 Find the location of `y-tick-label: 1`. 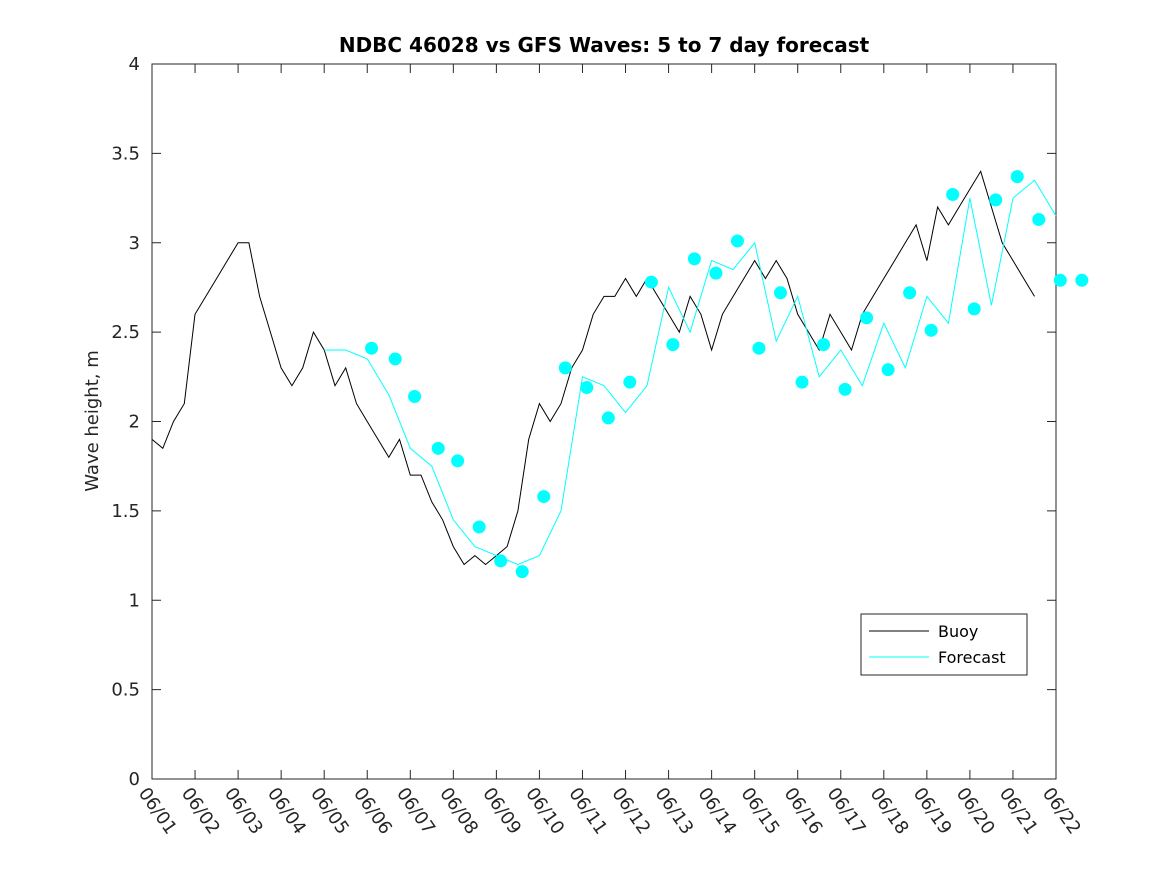

y-tick-label: 1 is located at coordinates (134, 600).